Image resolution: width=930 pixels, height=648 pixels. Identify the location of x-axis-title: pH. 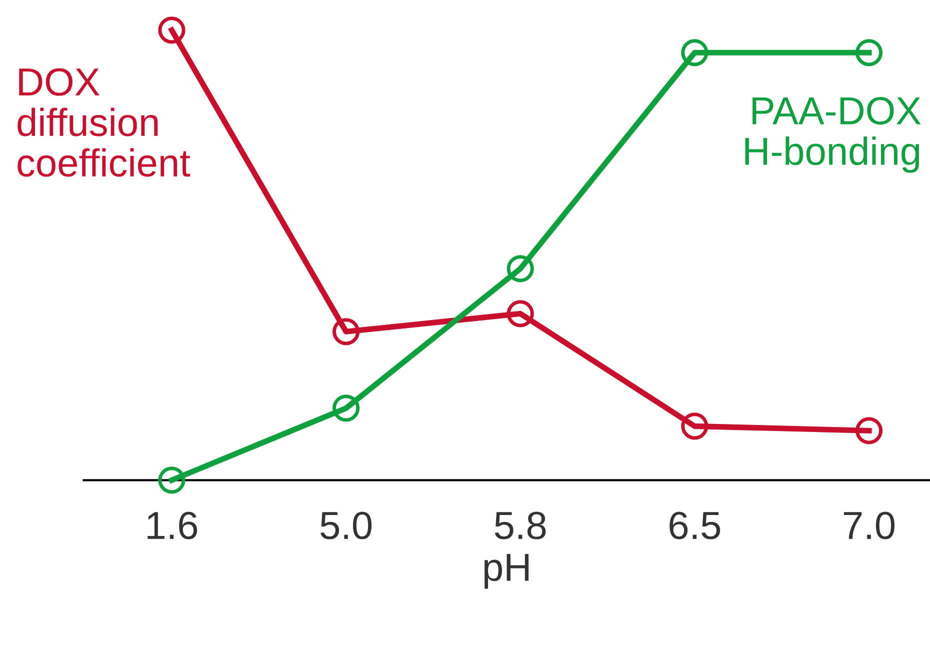
(506, 571).